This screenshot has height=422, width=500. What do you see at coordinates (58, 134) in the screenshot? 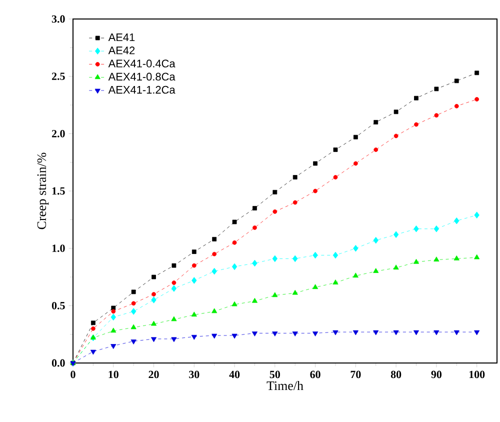
I see `y-tick-label: 2.0` at bounding box center [58, 134].